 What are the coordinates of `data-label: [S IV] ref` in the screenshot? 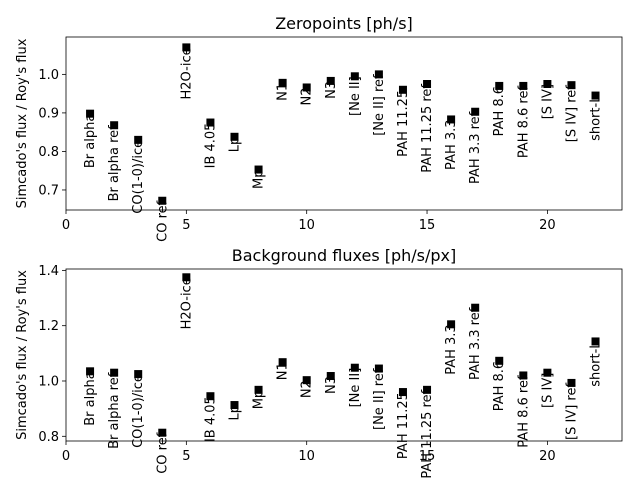 It's located at (571, 411).